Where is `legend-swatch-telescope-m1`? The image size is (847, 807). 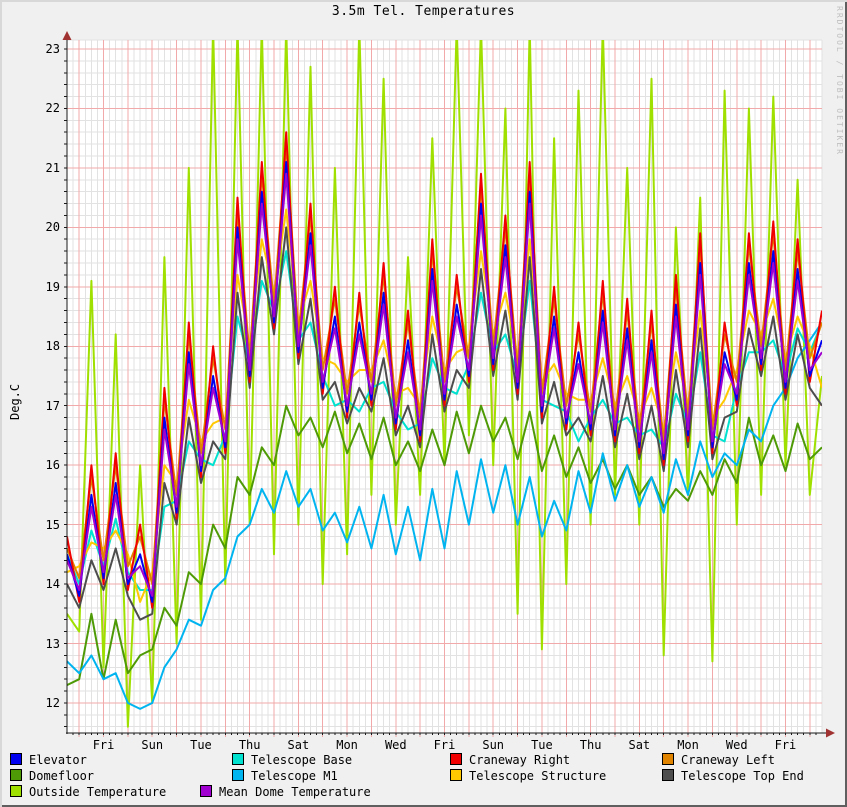 legend-swatch-telescope-m1 is located at coordinates (238, 775).